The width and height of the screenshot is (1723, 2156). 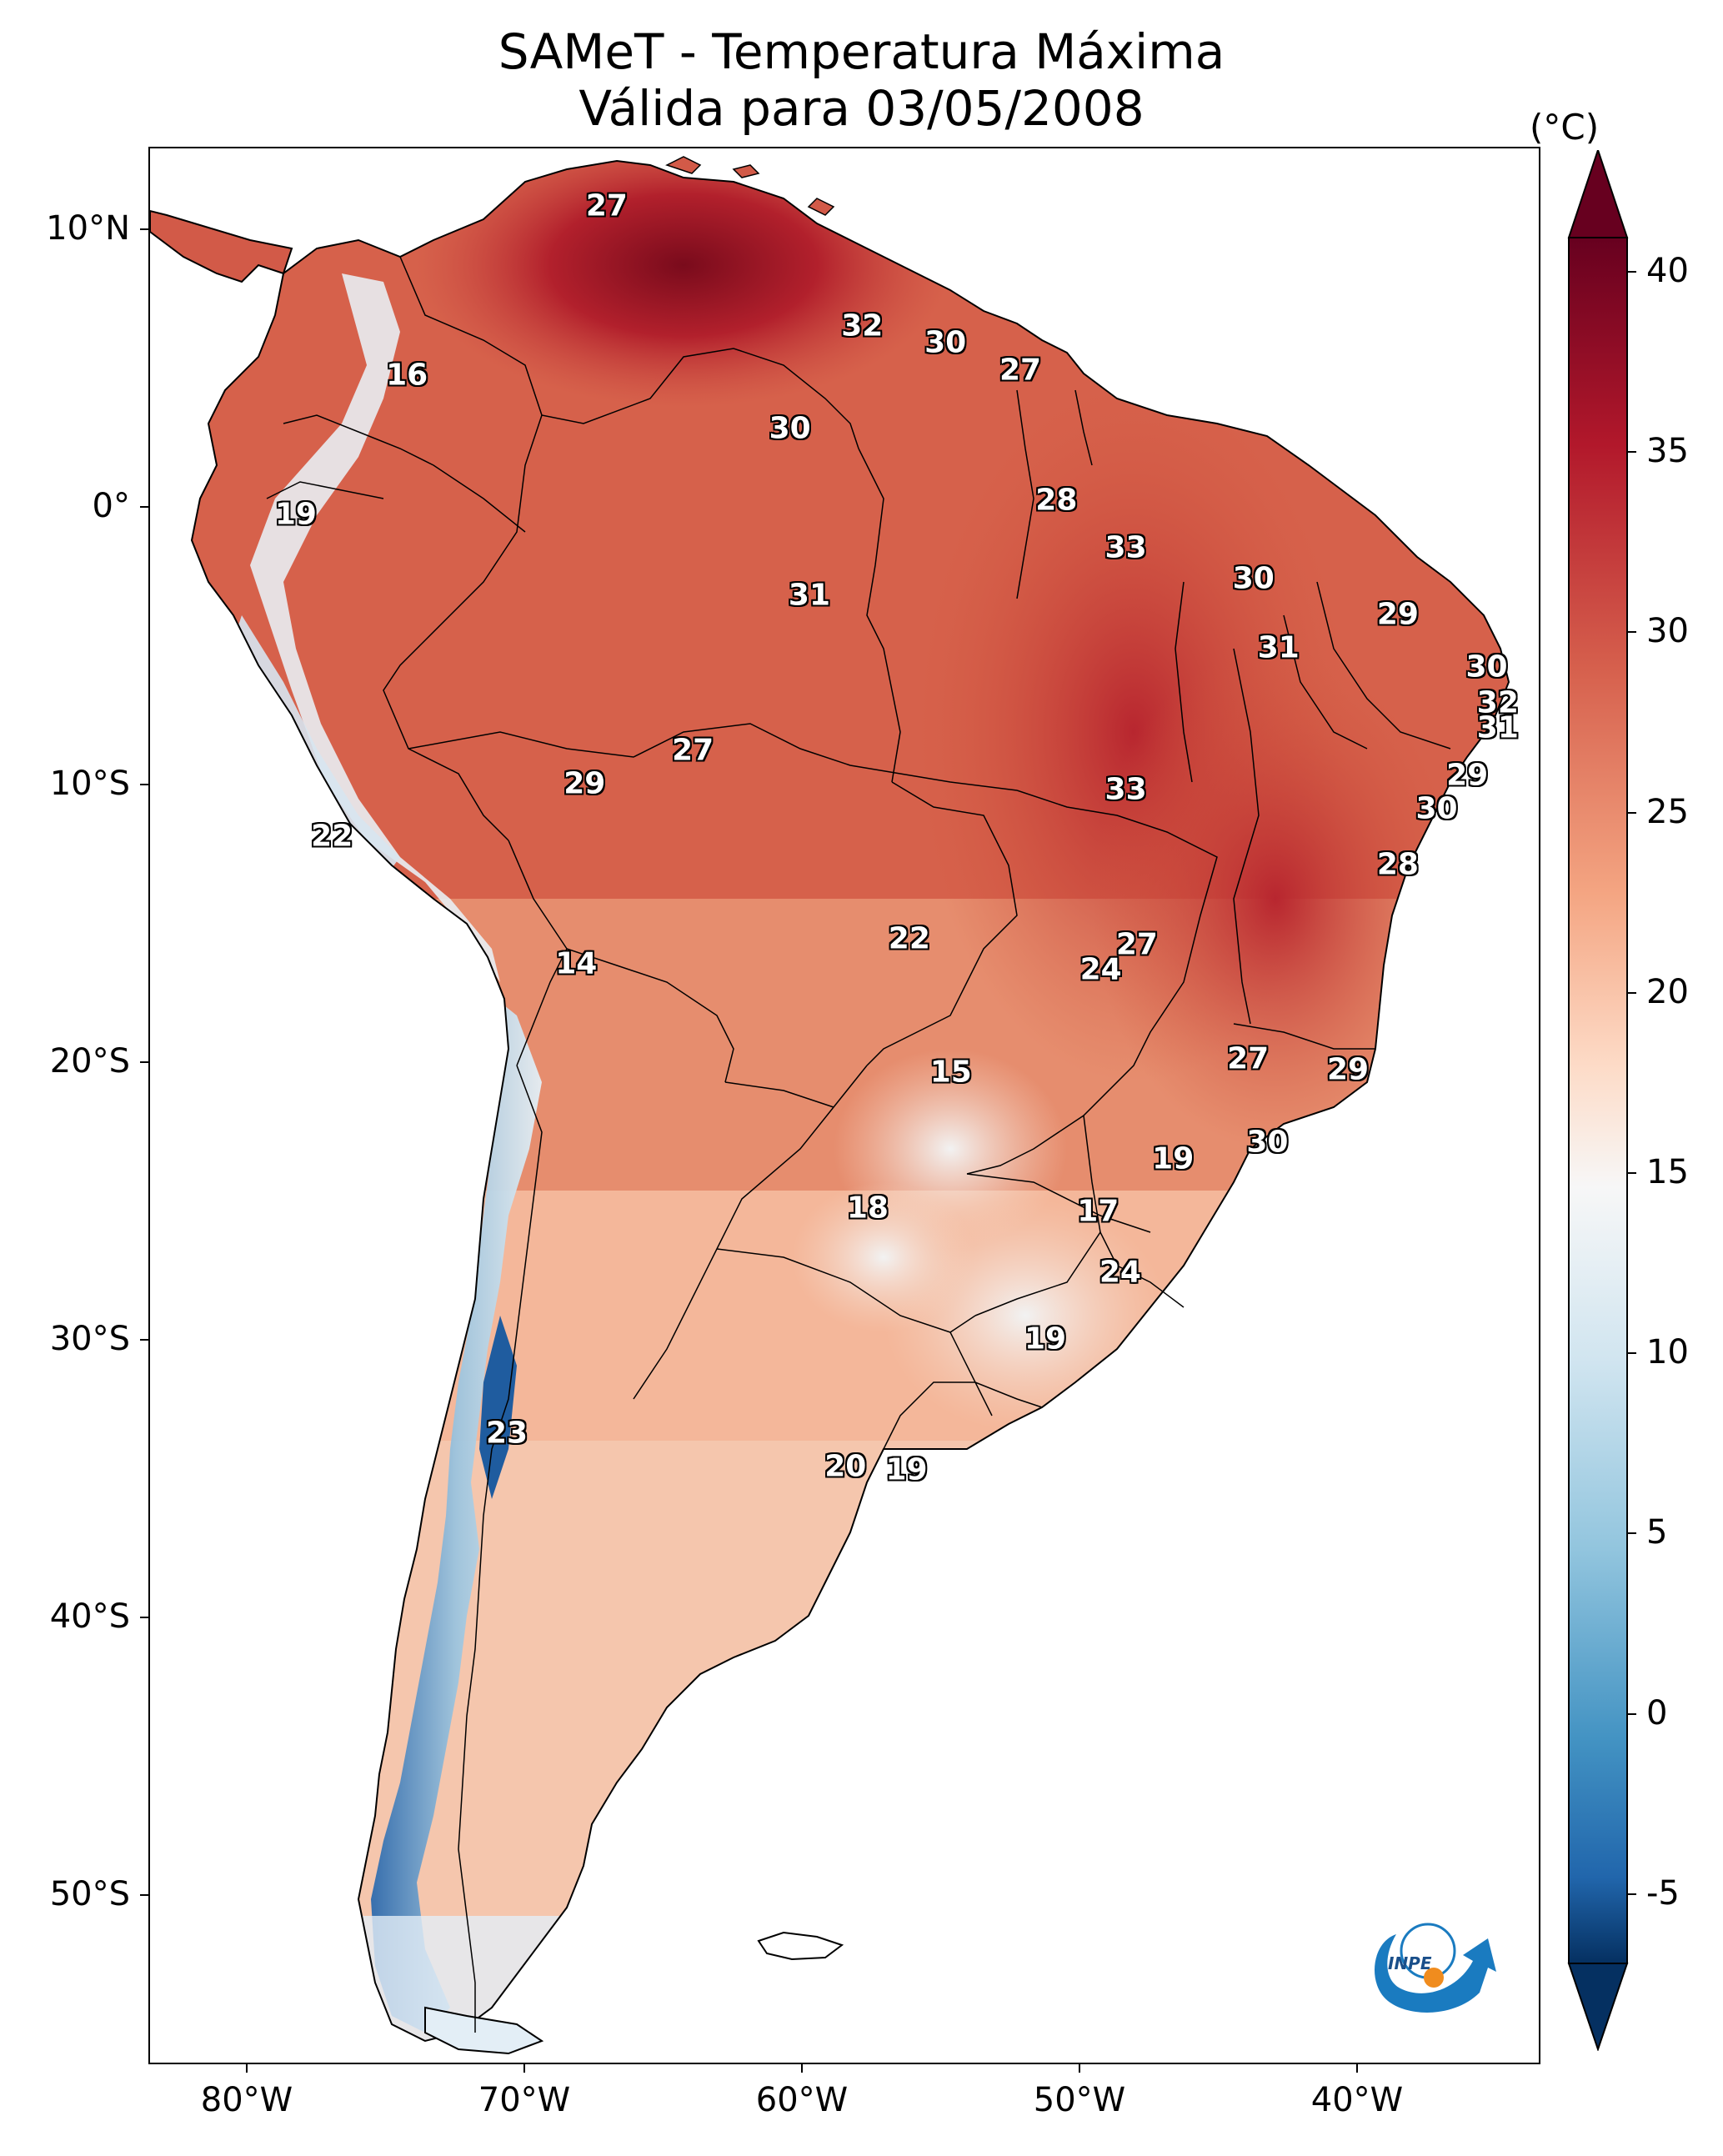 I want to click on temperature-value-label: 15, so click(x=951, y=1072).